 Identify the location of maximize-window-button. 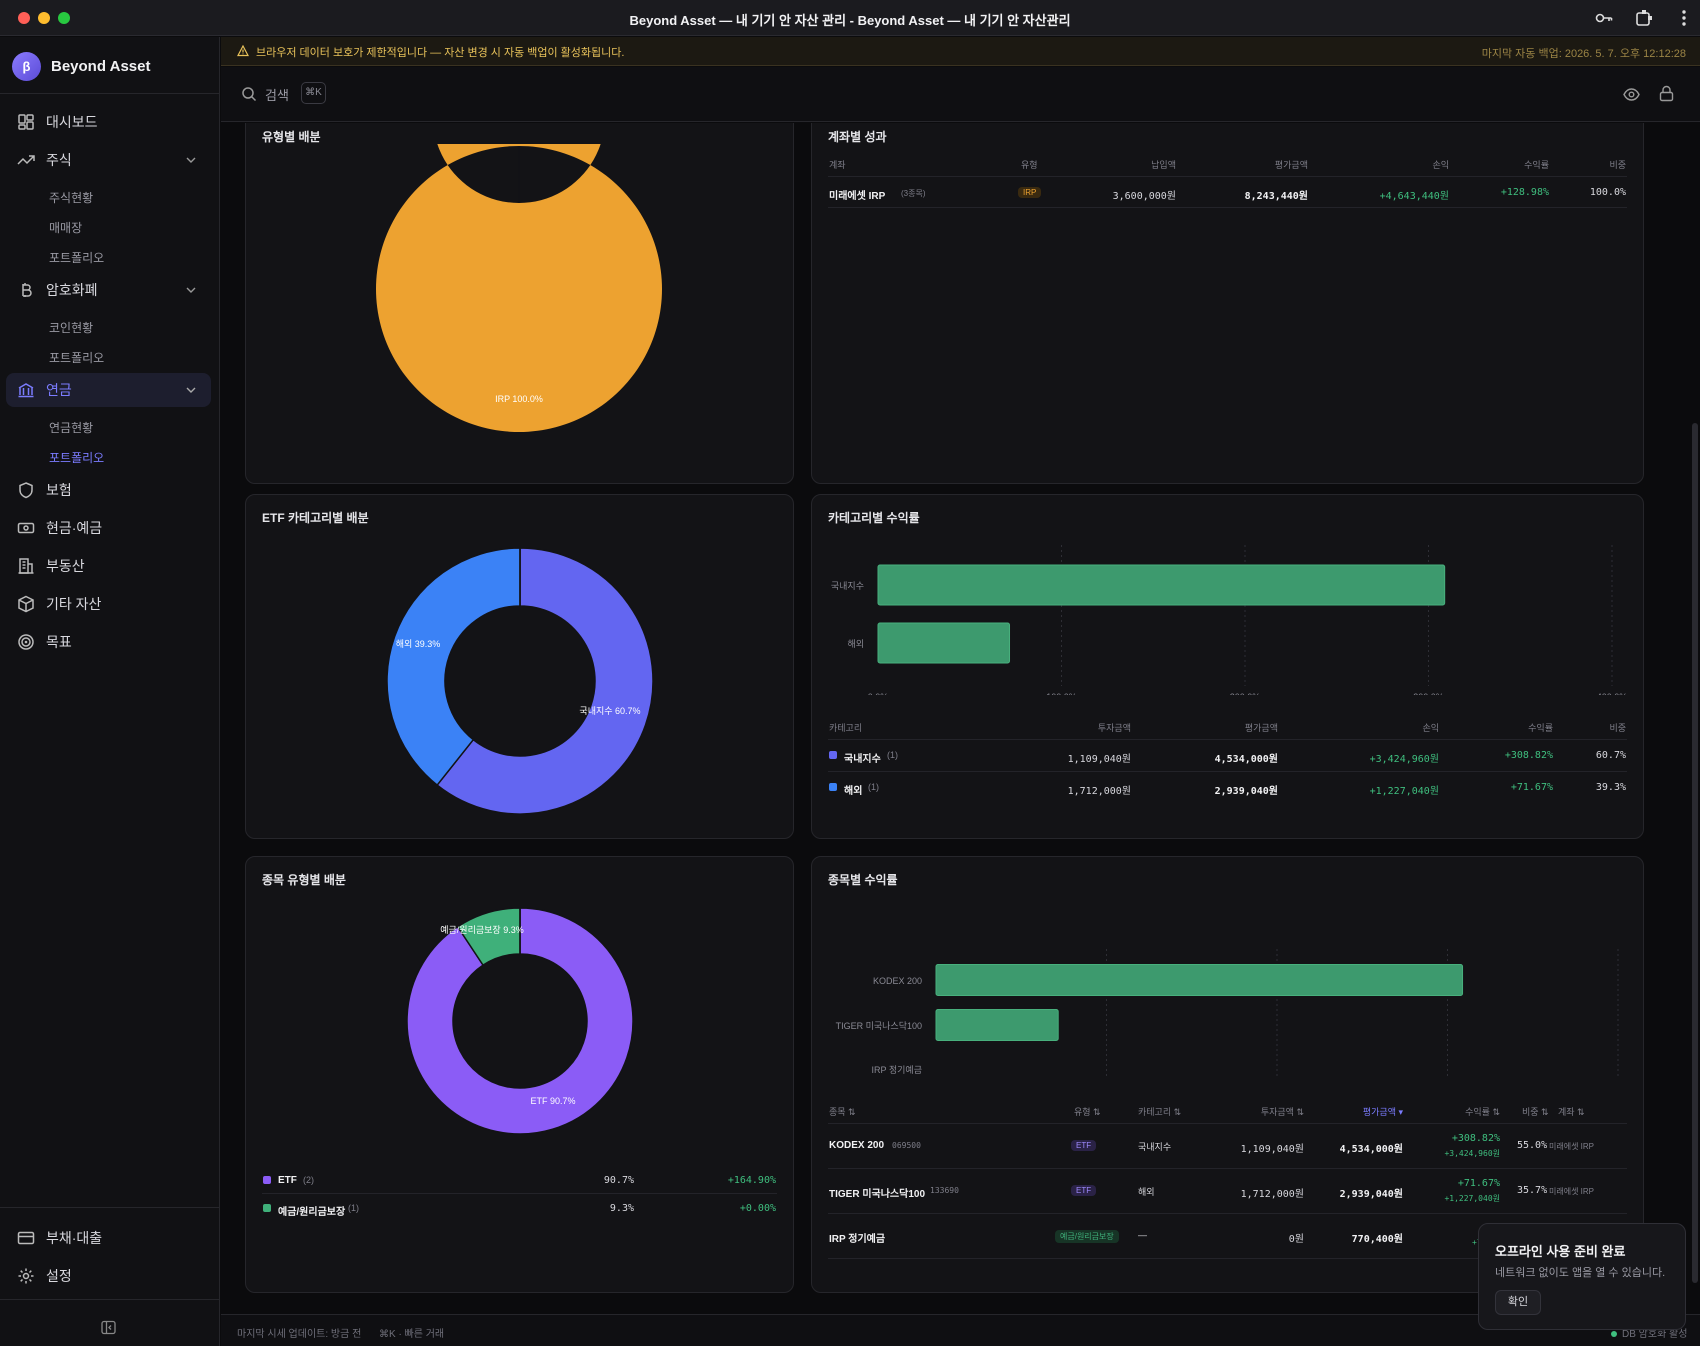
(64, 18).